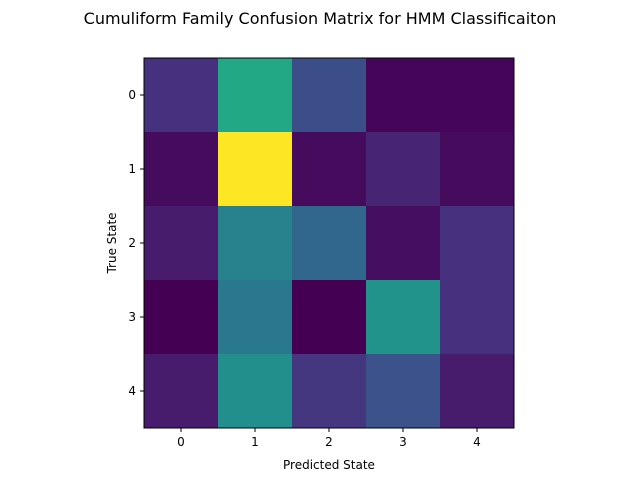  I want to click on heatmap-cell-r2-c0, so click(181, 243).